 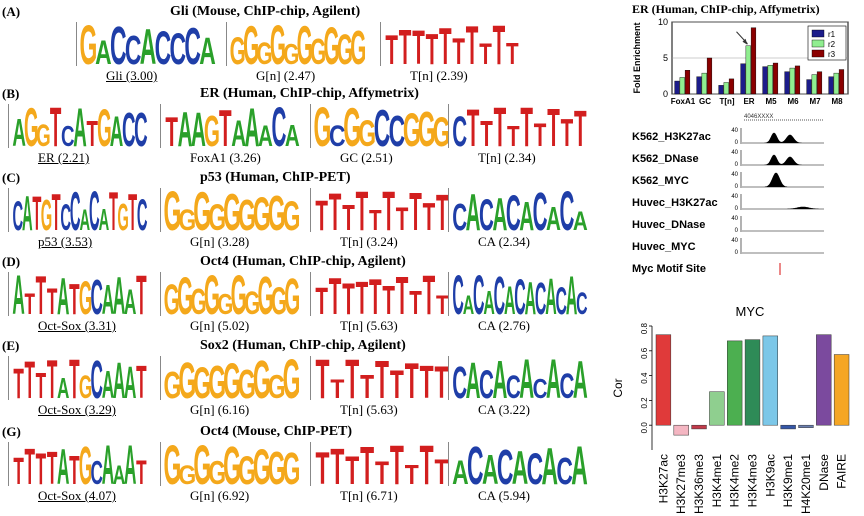 What do you see at coordinates (504, 495) in the screenshot?
I see `motif-caption: CA (5.94)` at bounding box center [504, 495].